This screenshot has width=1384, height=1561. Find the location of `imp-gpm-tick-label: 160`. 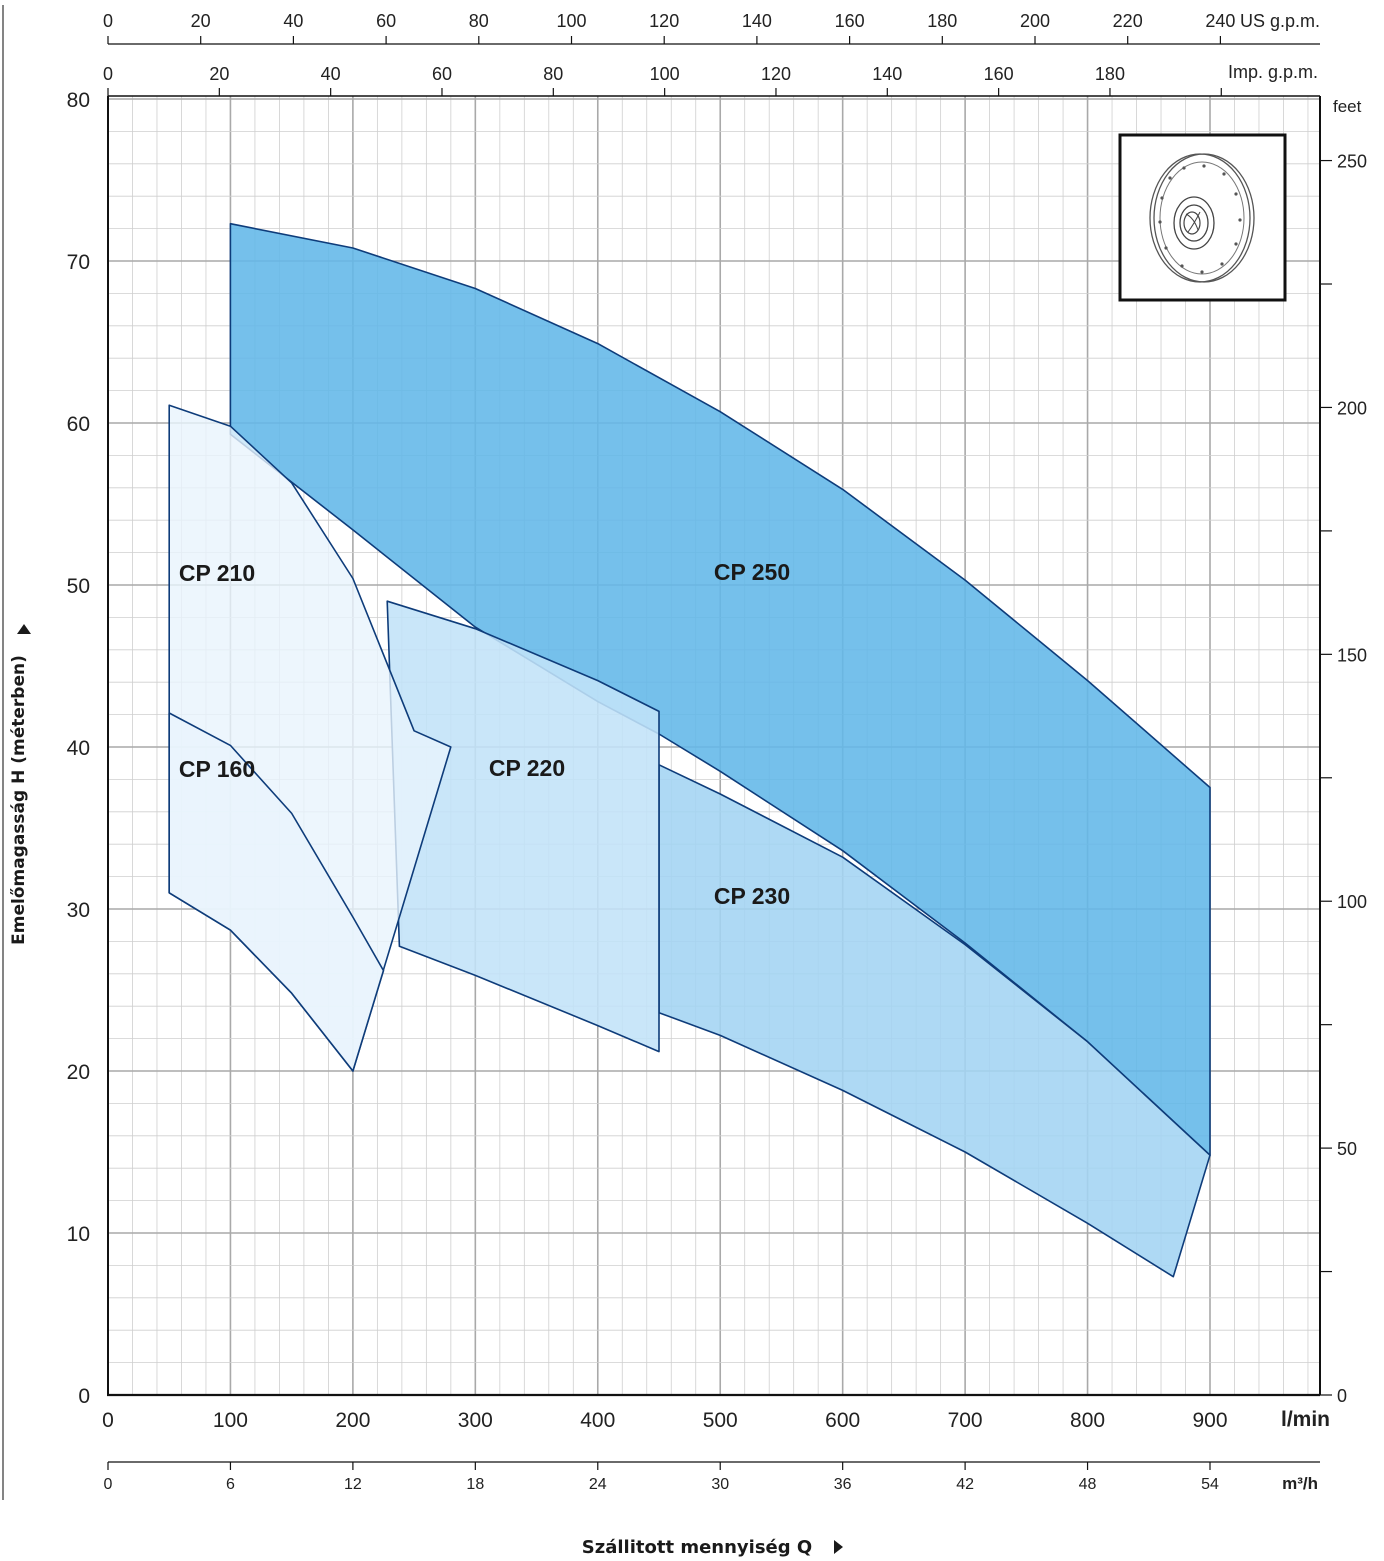

imp-gpm-tick-label: 160 is located at coordinates (999, 74).